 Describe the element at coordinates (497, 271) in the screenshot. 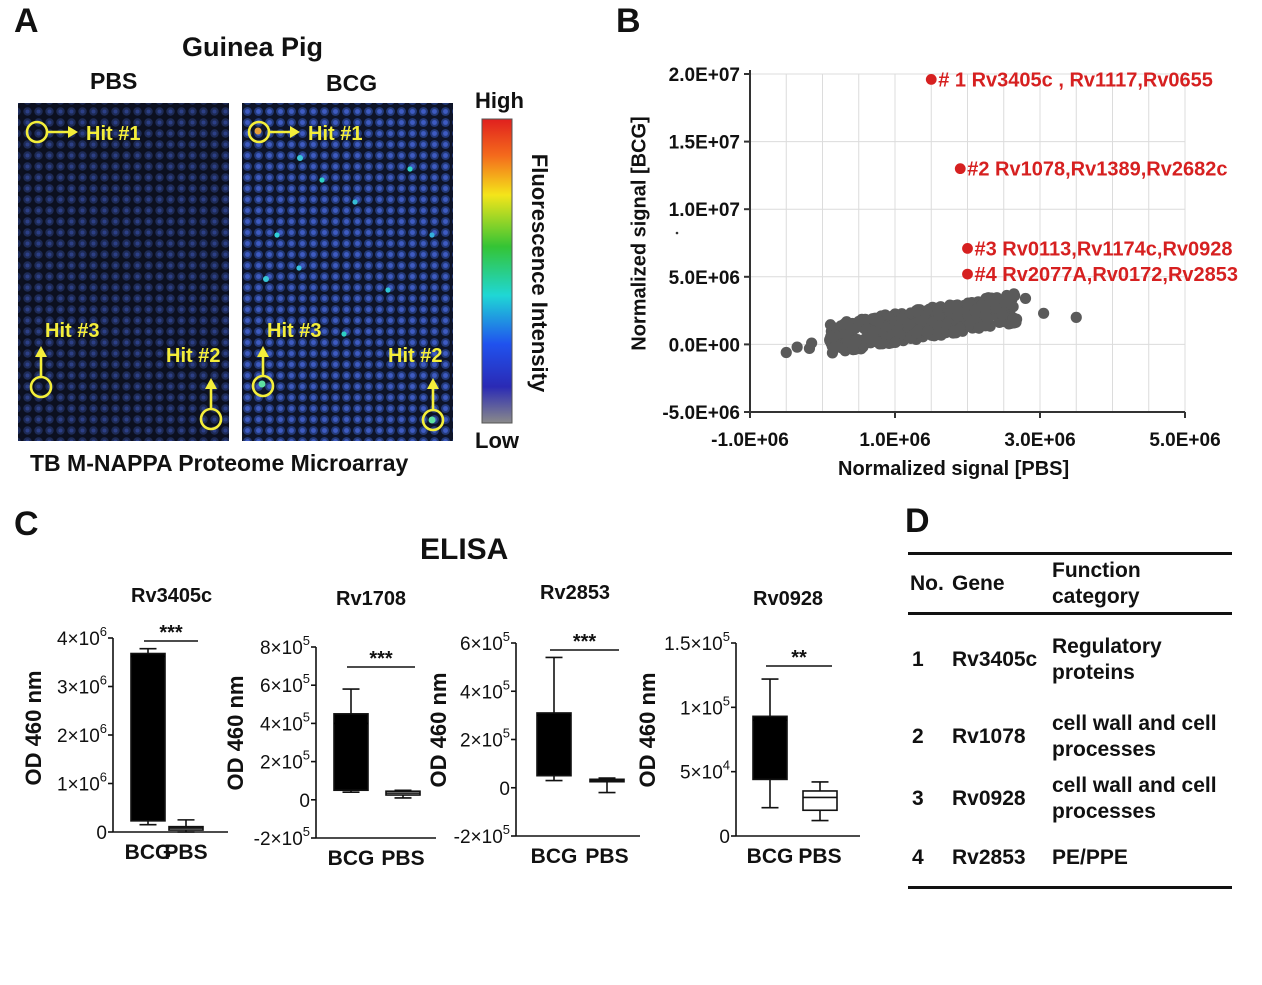

I see `fluorescence-scale-bar` at that location.